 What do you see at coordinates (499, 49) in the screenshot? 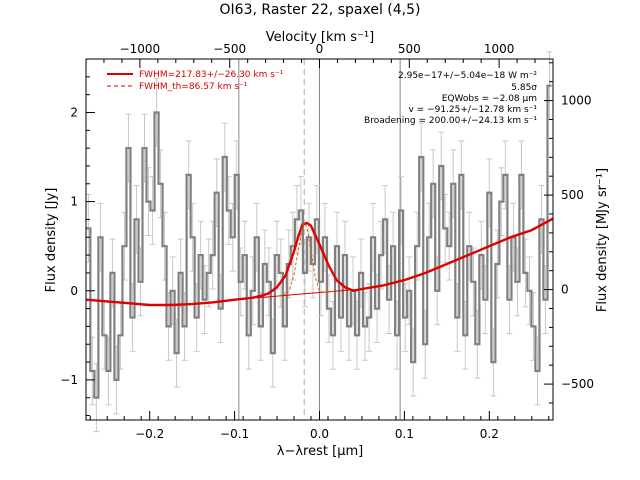
I see `x2-tick-label: 1000` at bounding box center [499, 49].